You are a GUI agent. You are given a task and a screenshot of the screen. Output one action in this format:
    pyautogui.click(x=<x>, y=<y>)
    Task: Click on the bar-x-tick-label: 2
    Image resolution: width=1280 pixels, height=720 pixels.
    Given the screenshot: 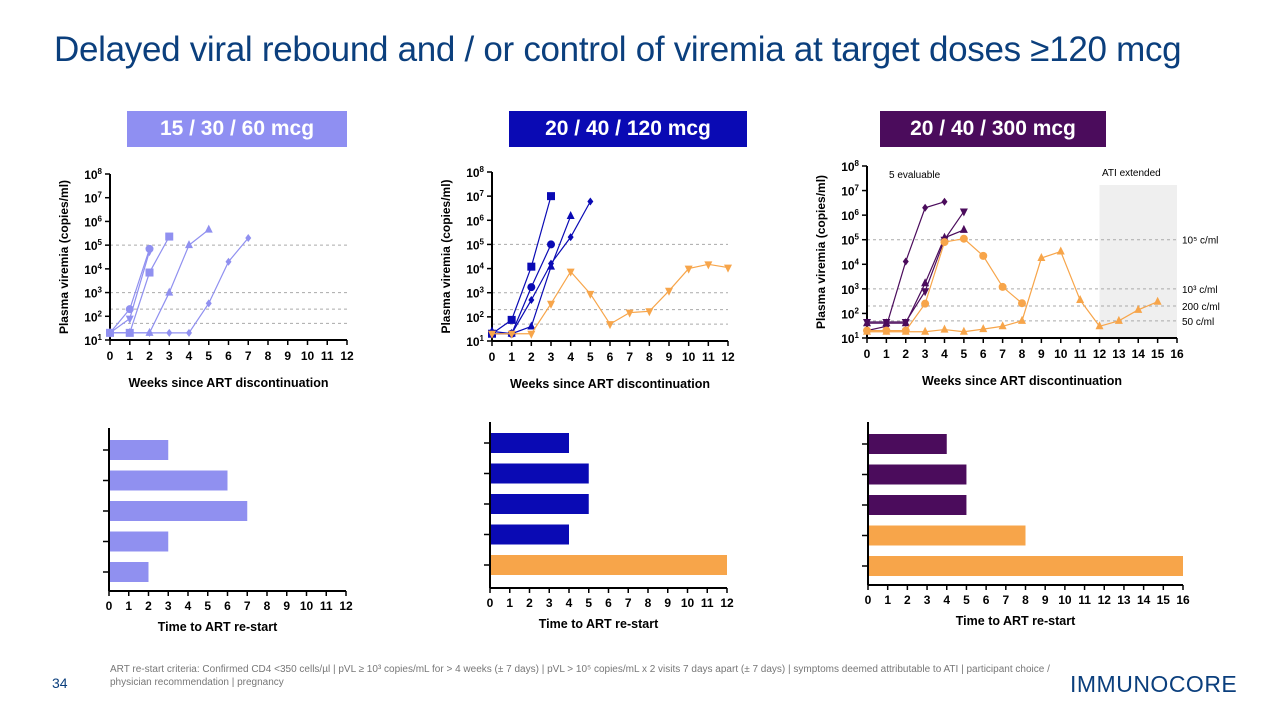 What is the action you would take?
    pyautogui.click(x=148, y=606)
    